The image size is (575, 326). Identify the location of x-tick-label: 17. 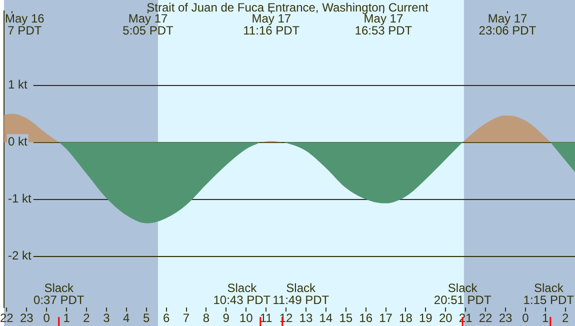
(386, 318).